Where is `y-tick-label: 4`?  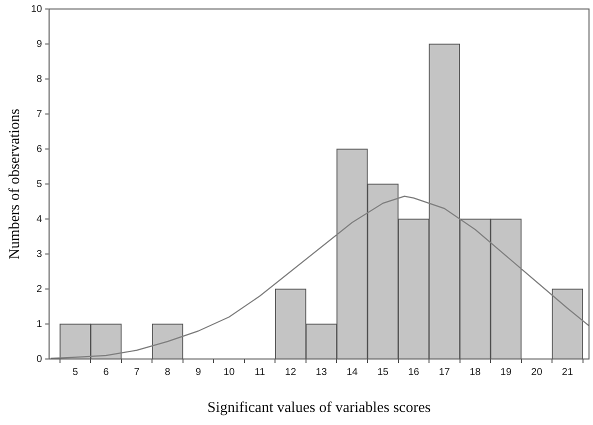 y-tick-label: 4 is located at coordinates (39, 219).